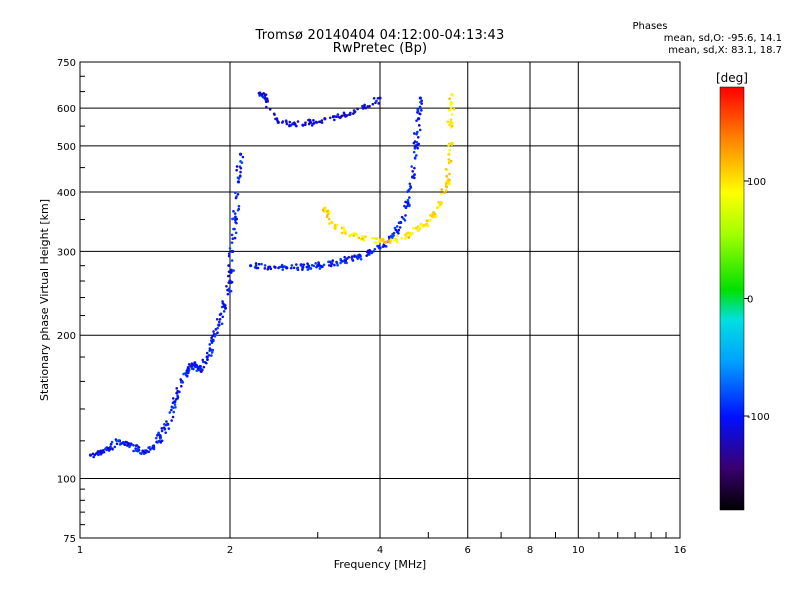 Image resolution: width=800 pixels, height=600 pixels. Describe the element at coordinates (750, 300) in the screenshot. I see `colorbar-tick-label: 0` at that location.